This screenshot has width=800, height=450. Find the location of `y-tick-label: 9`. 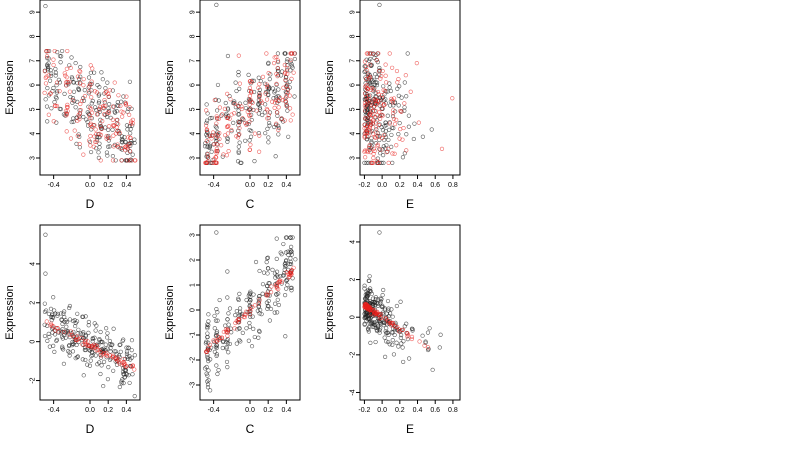

y-tick-label: 9 is located at coordinates (353, 12).